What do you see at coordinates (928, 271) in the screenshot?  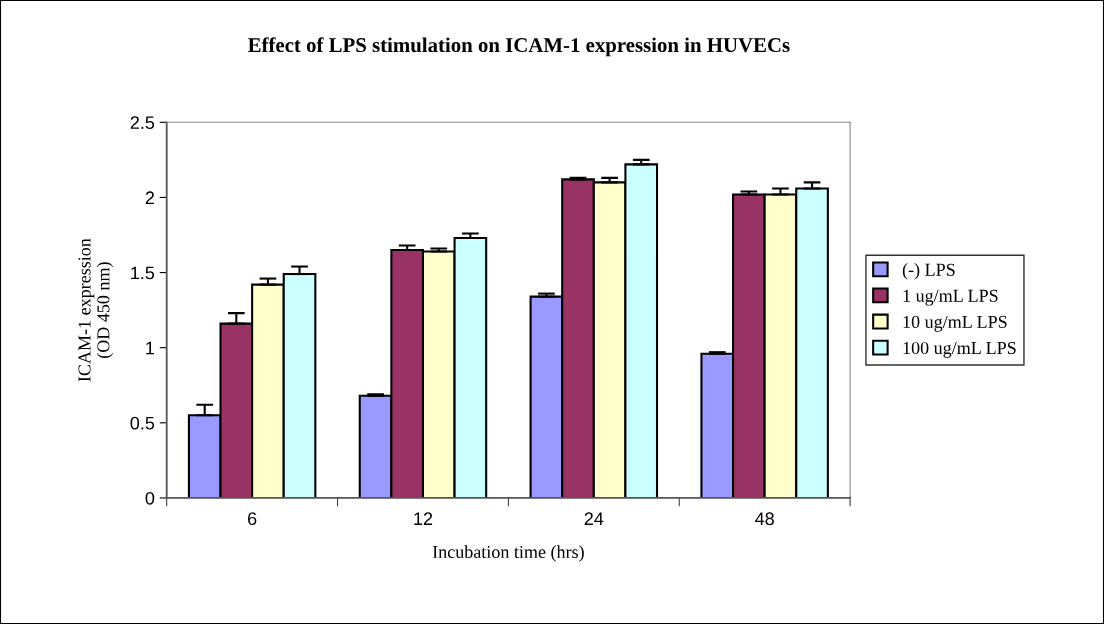 I see `legend-label: (-) LPS` at bounding box center [928, 271].